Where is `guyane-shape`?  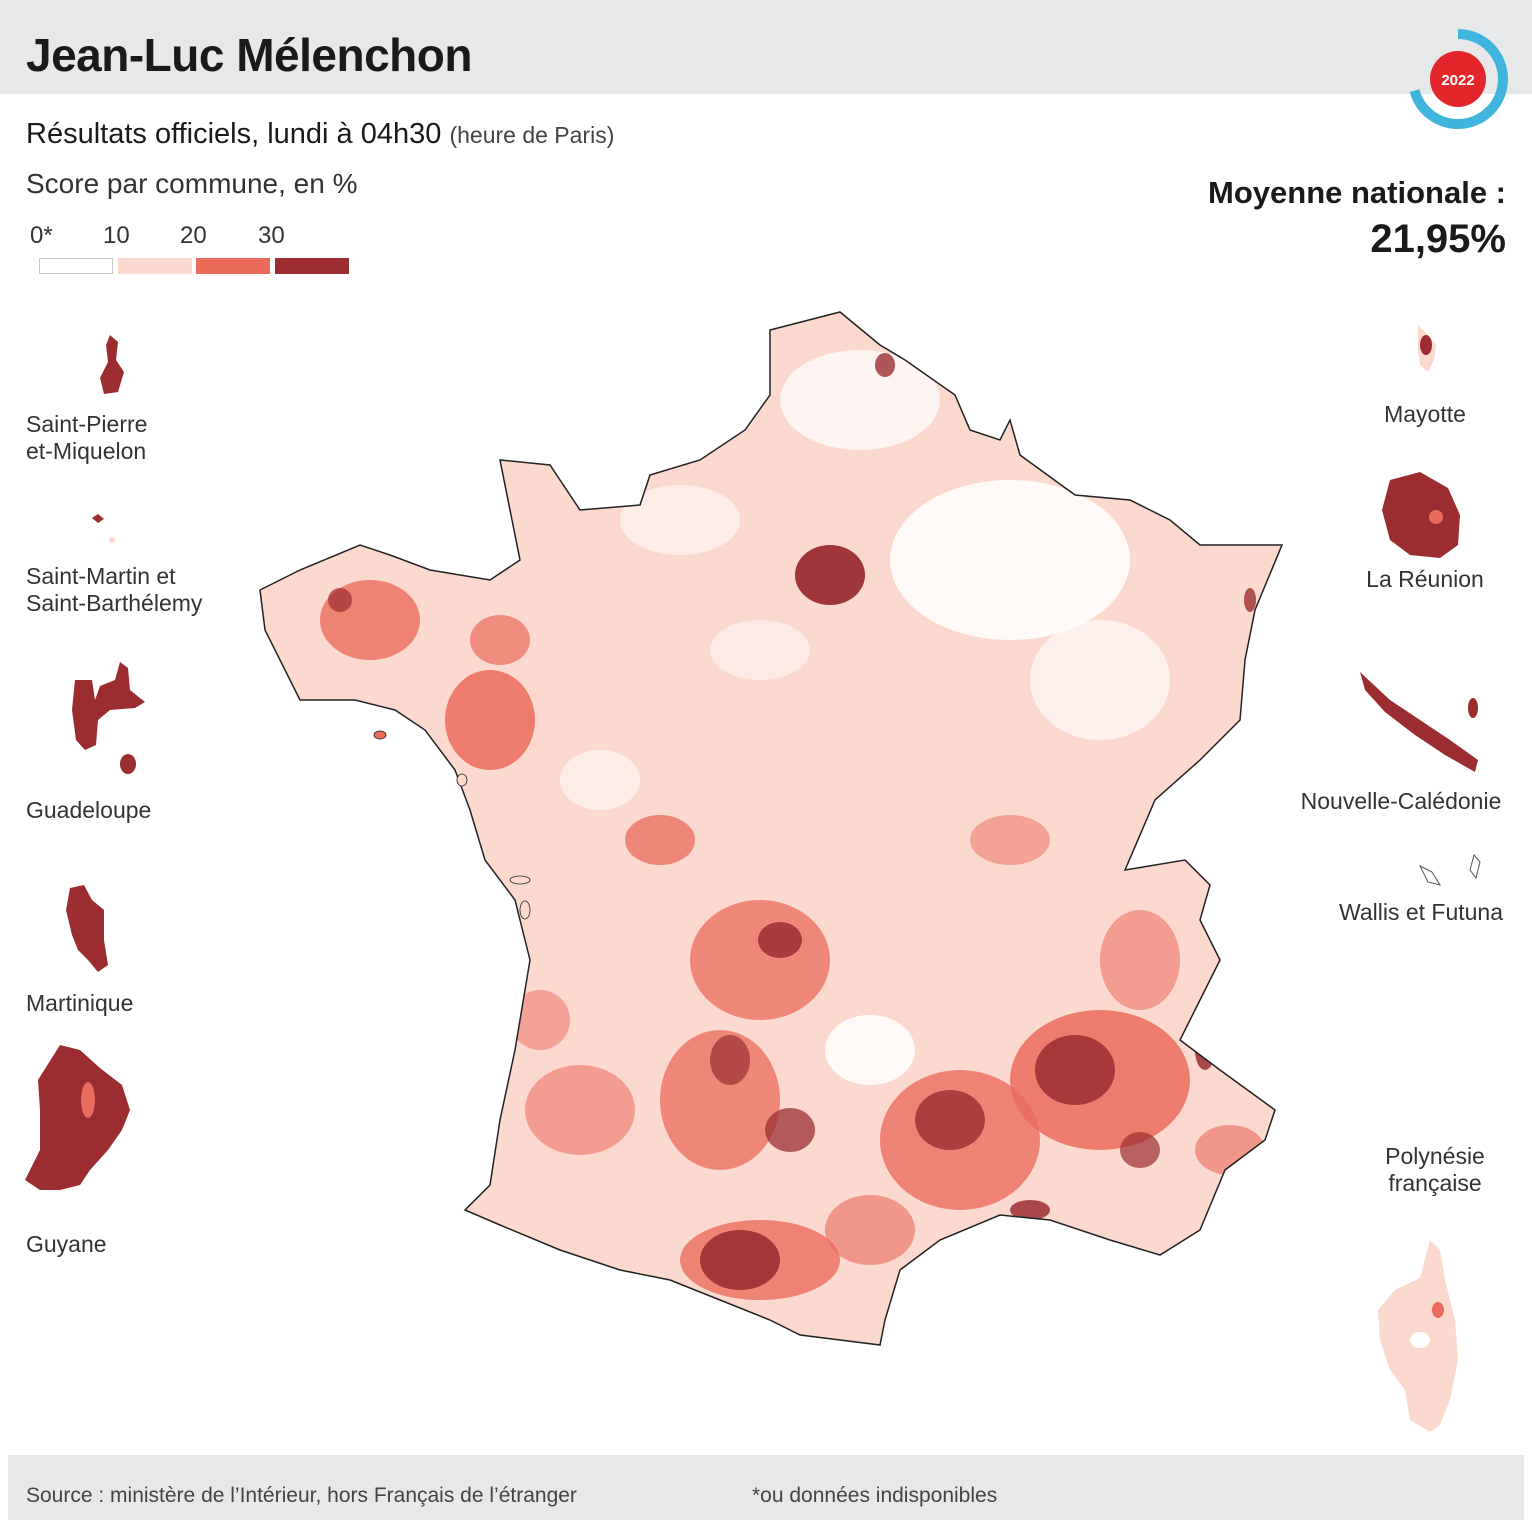
guyane-shape is located at coordinates (77, 1117).